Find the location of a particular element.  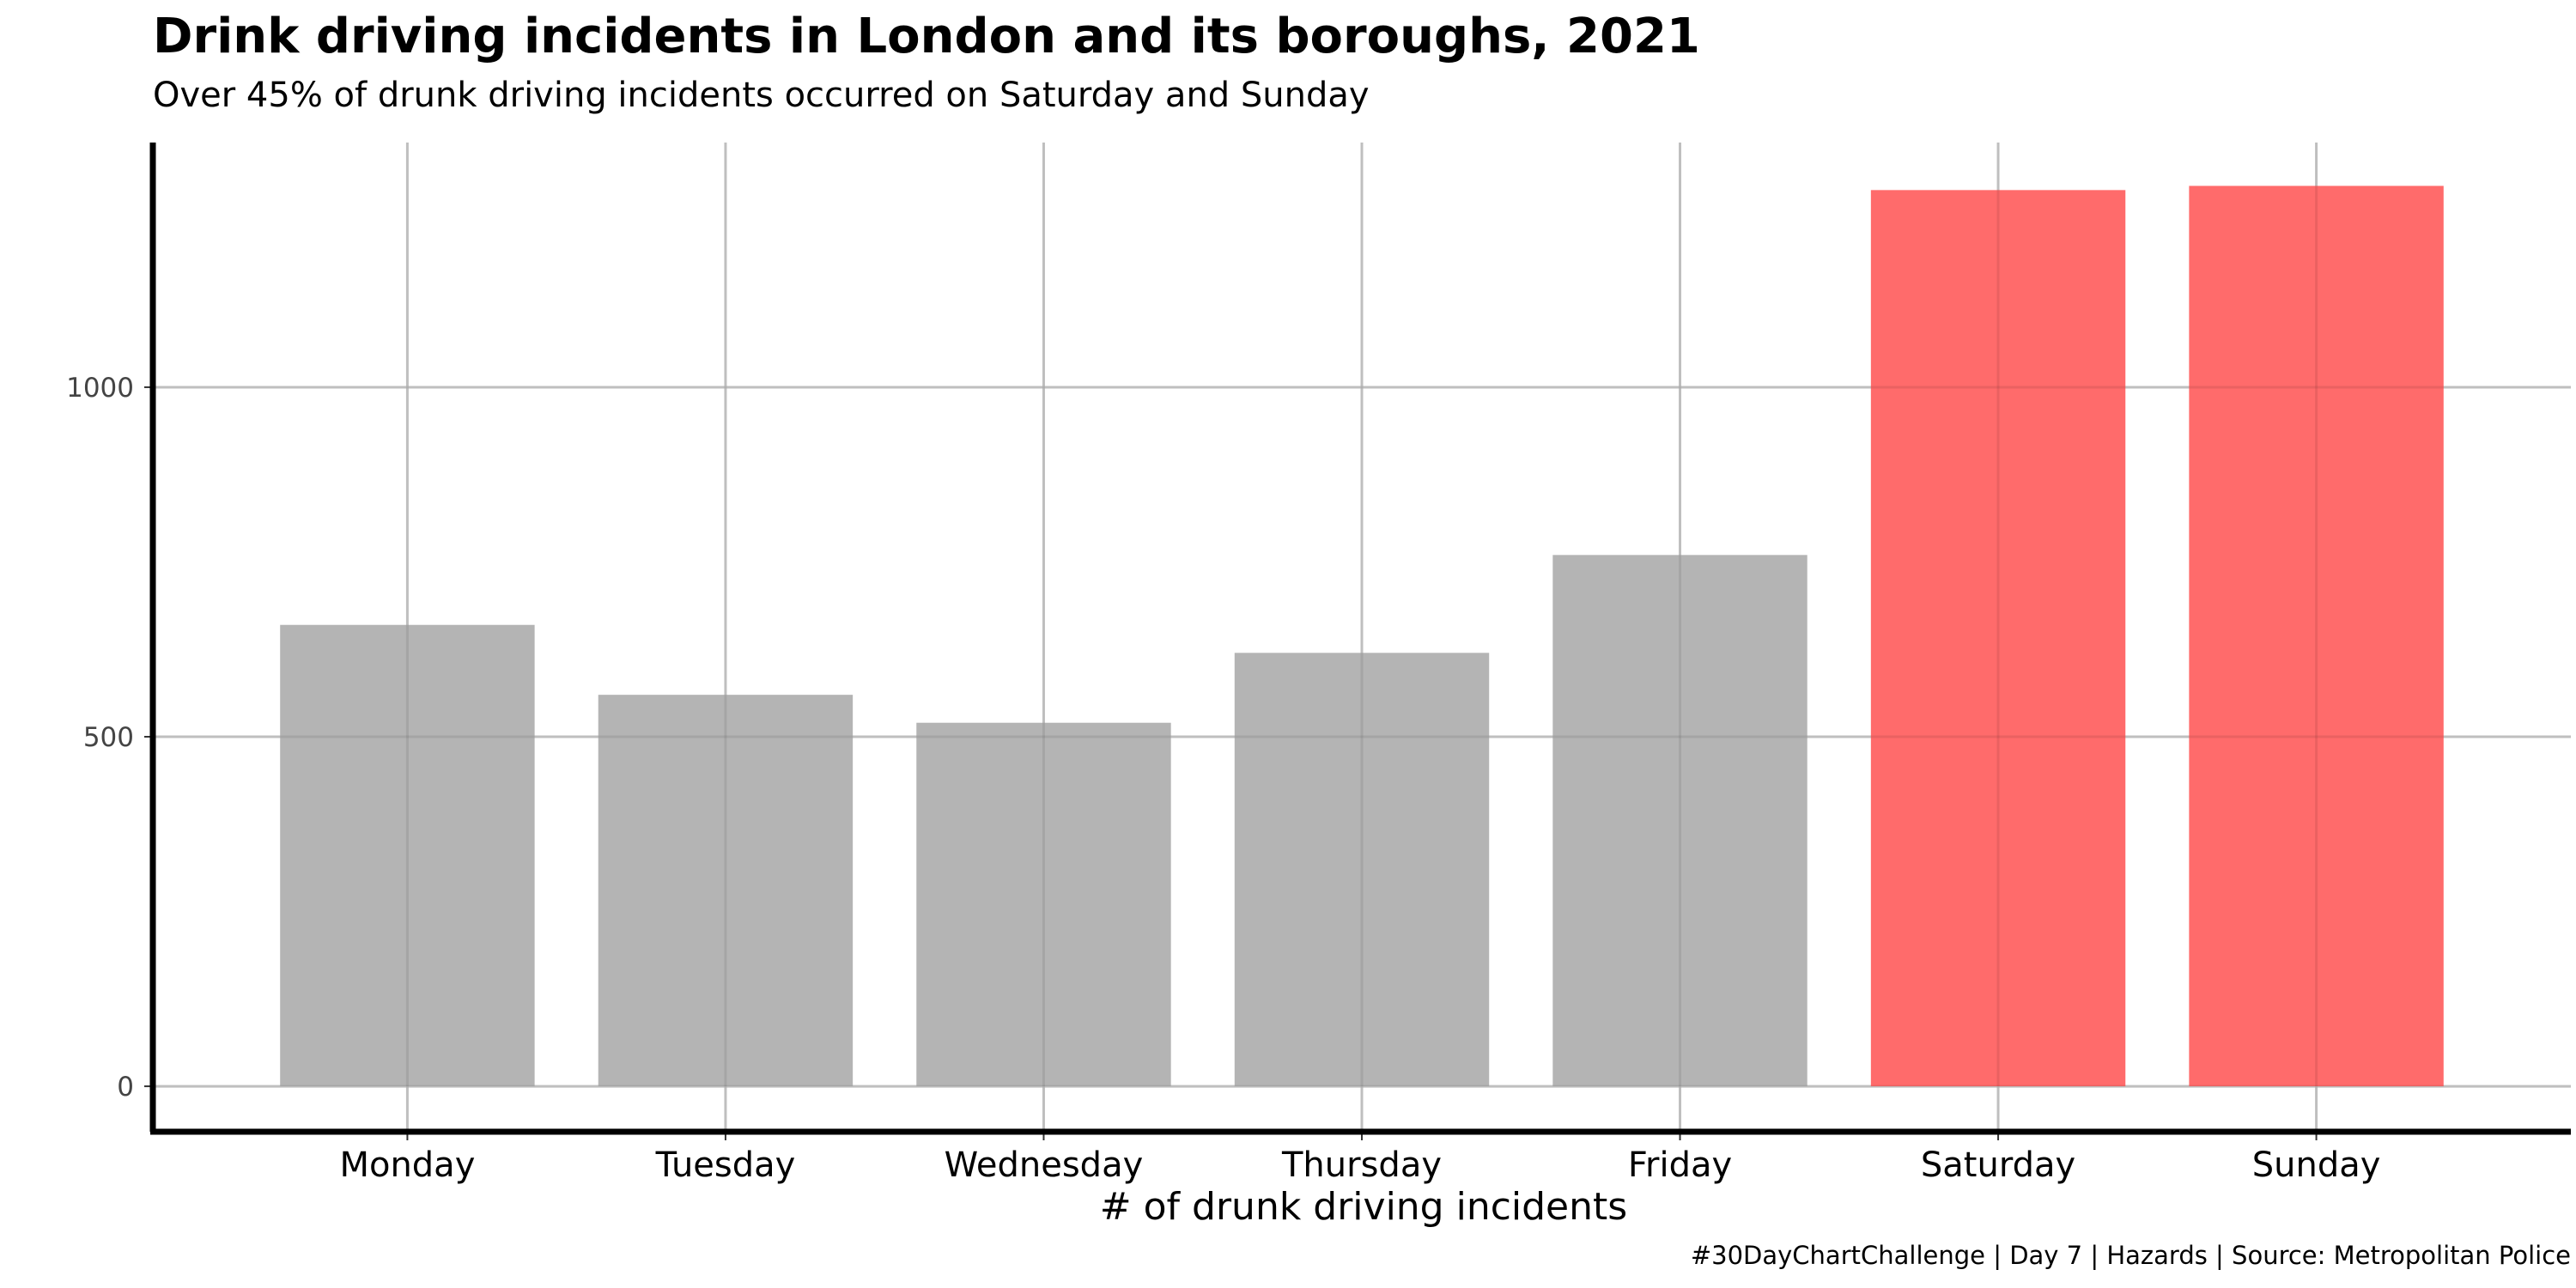

bar-wednesday is located at coordinates (1043, 904).